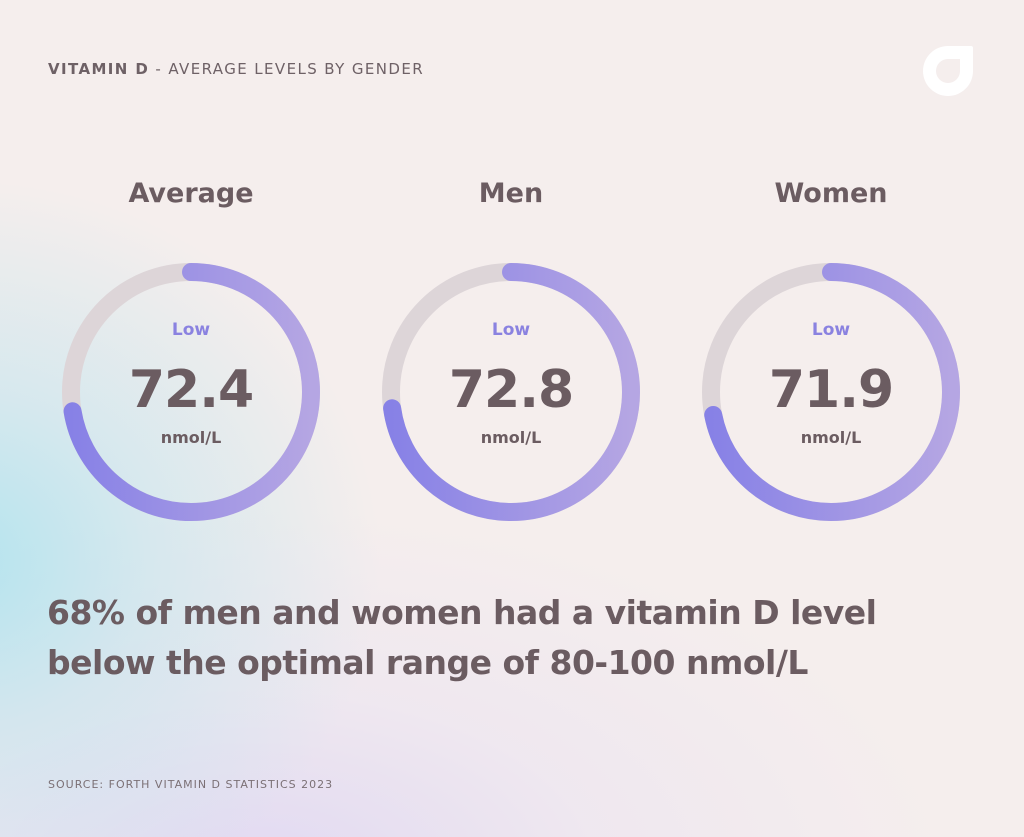 The width and height of the screenshot is (1024, 837). I want to click on gauge-value: 71.9, so click(831, 390).